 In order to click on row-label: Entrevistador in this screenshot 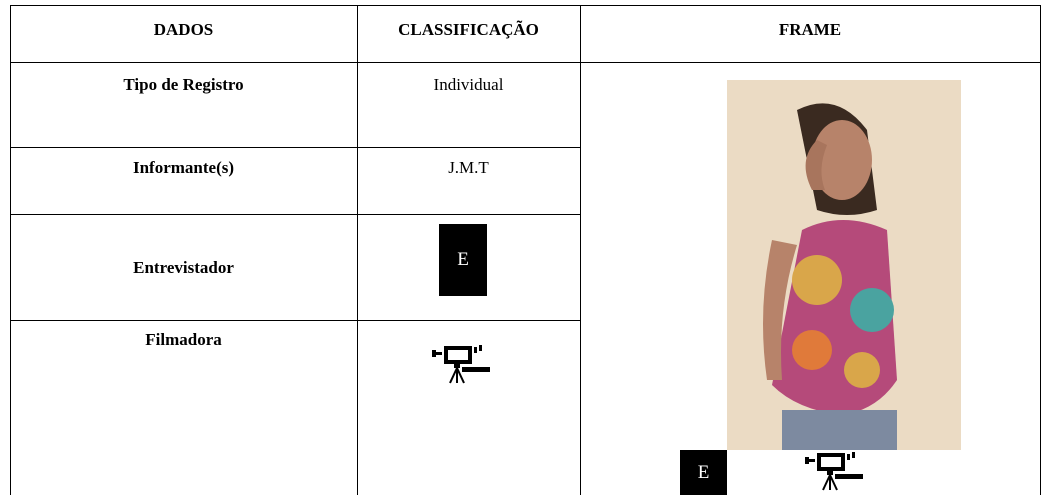, I will do `click(183, 267)`.